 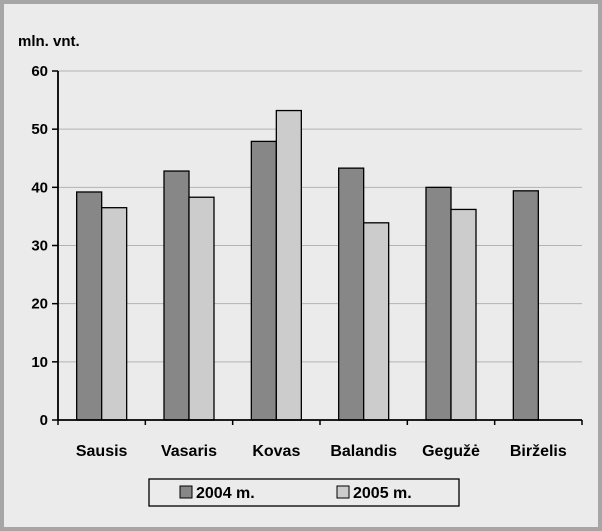 What do you see at coordinates (49, 41) in the screenshot?
I see `y-axis-unit-label: mln. vnt.` at bounding box center [49, 41].